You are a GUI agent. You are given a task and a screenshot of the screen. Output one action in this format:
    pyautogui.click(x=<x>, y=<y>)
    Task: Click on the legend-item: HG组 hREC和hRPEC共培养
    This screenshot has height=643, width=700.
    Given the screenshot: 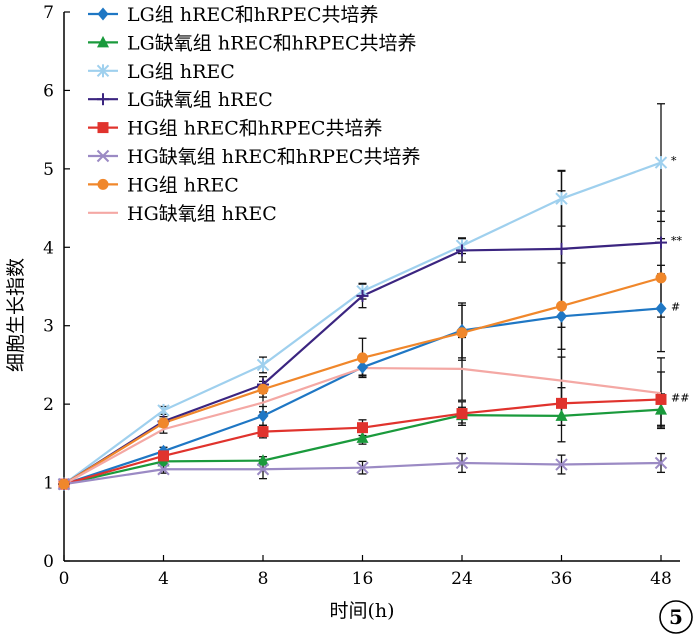 What is the action you would take?
    pyautogui.click(x=235, y=129)
    